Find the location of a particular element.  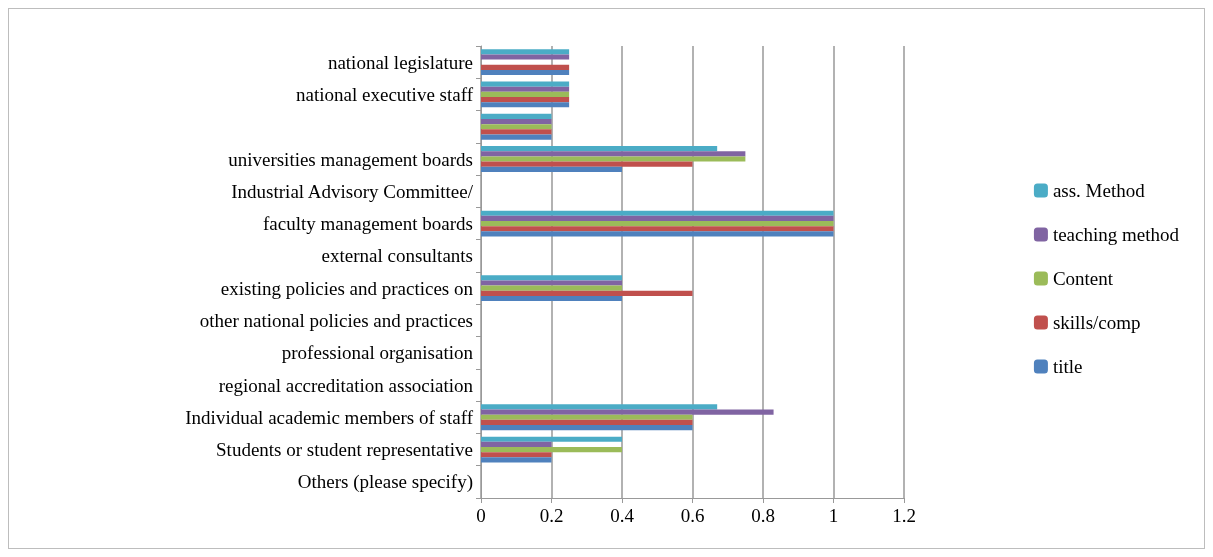

y-tick-label: professional organisation is located at coordinates (377, 353).